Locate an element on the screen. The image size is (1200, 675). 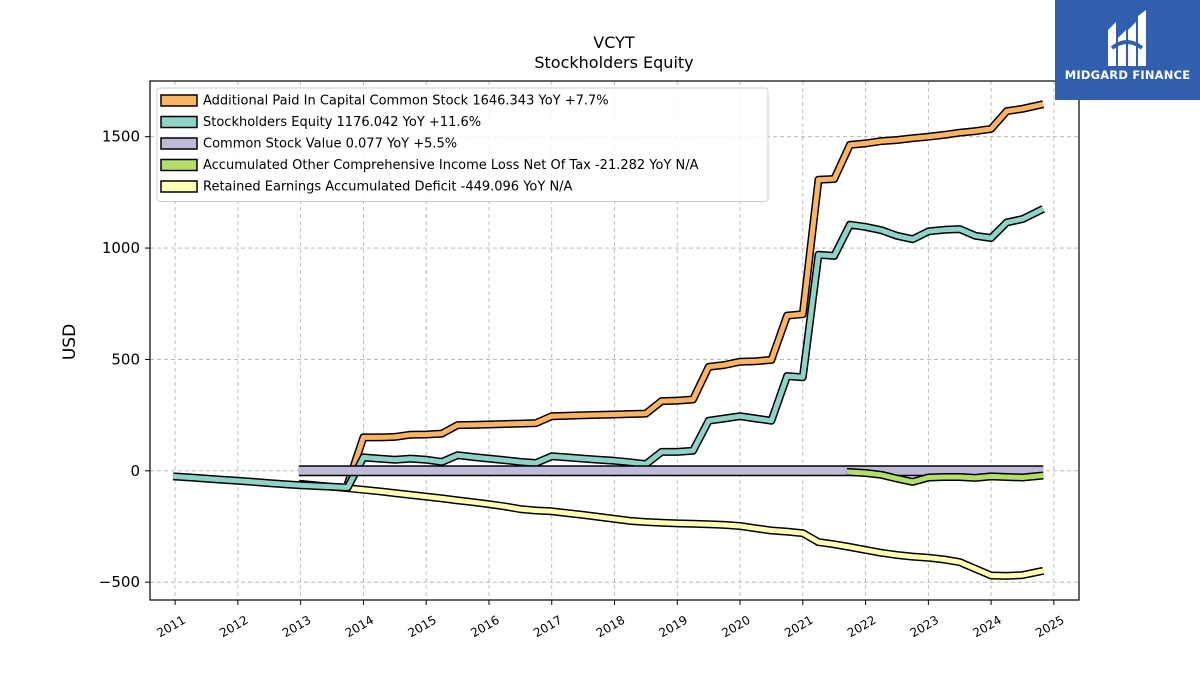
series-outline is located at coordinates (671, 529).